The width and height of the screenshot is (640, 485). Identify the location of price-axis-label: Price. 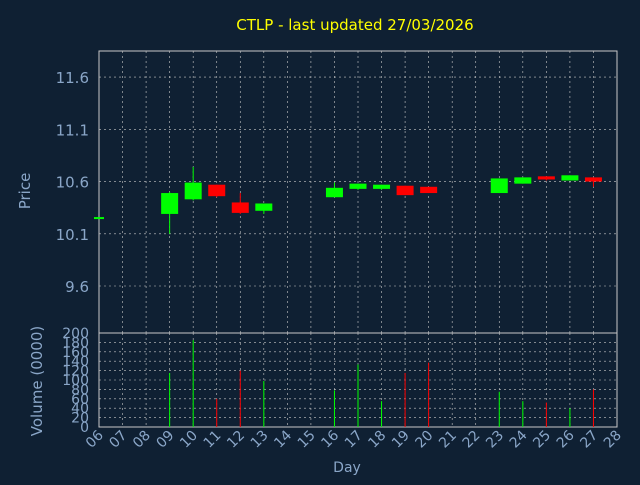
(25, 191).